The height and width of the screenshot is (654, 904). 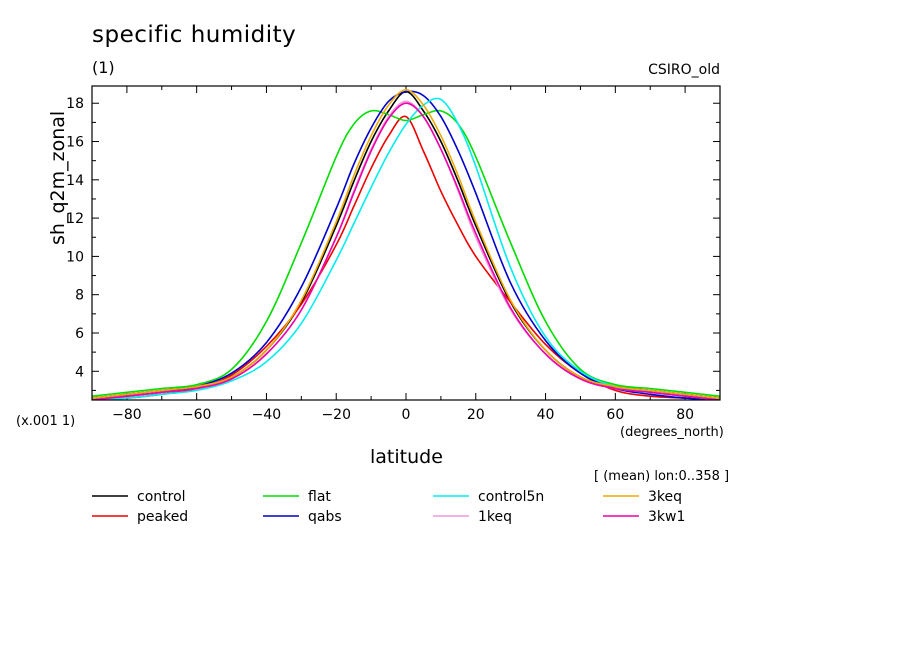 I want to click on x-tick-label: 0, so click(x=406, y=415).